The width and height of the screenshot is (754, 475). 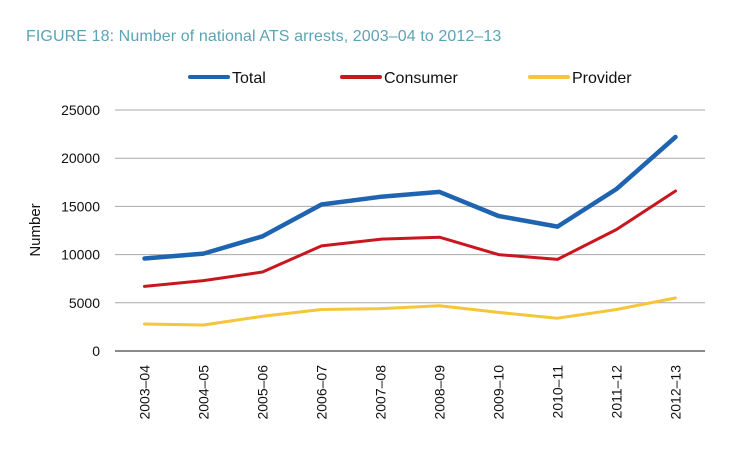 What do you see at coordinates (227, 78) in the screenshot?
I see `legend-item-total: Total` at bounding box center [227, 78].